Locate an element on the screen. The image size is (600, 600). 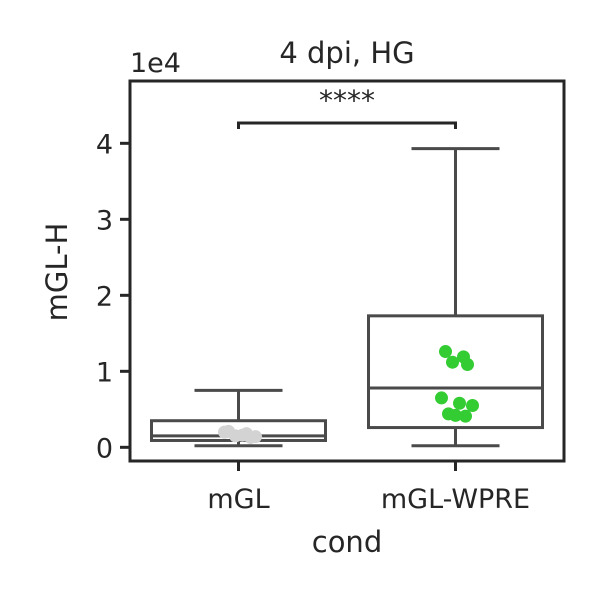
y-tick-label: 2 is located at coordinates (104, 296).